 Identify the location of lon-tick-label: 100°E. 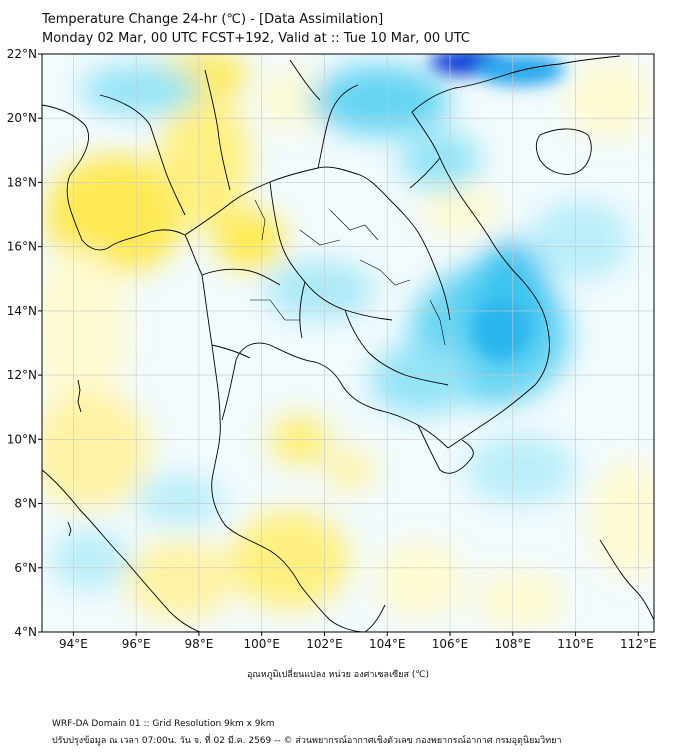
(261, 644).